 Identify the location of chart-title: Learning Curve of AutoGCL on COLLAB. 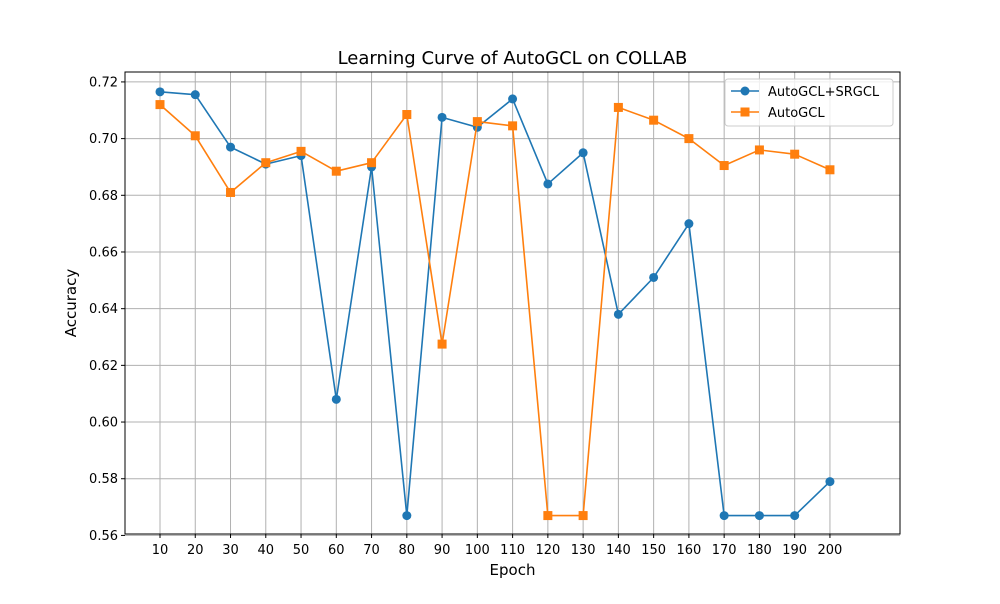
(513, 58).